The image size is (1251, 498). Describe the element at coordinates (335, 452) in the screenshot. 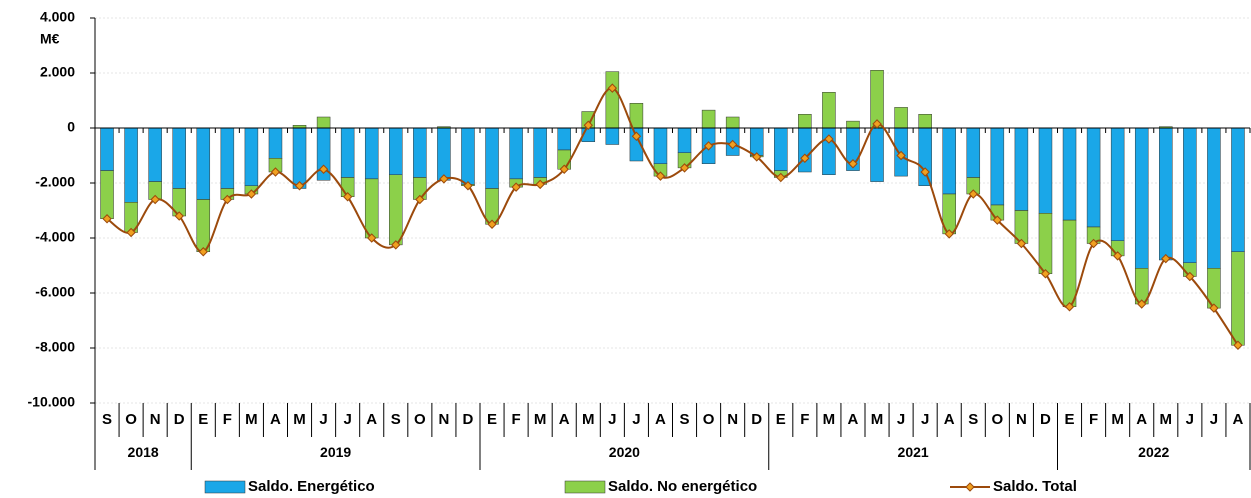

I see `year-label: 2019` at that location.